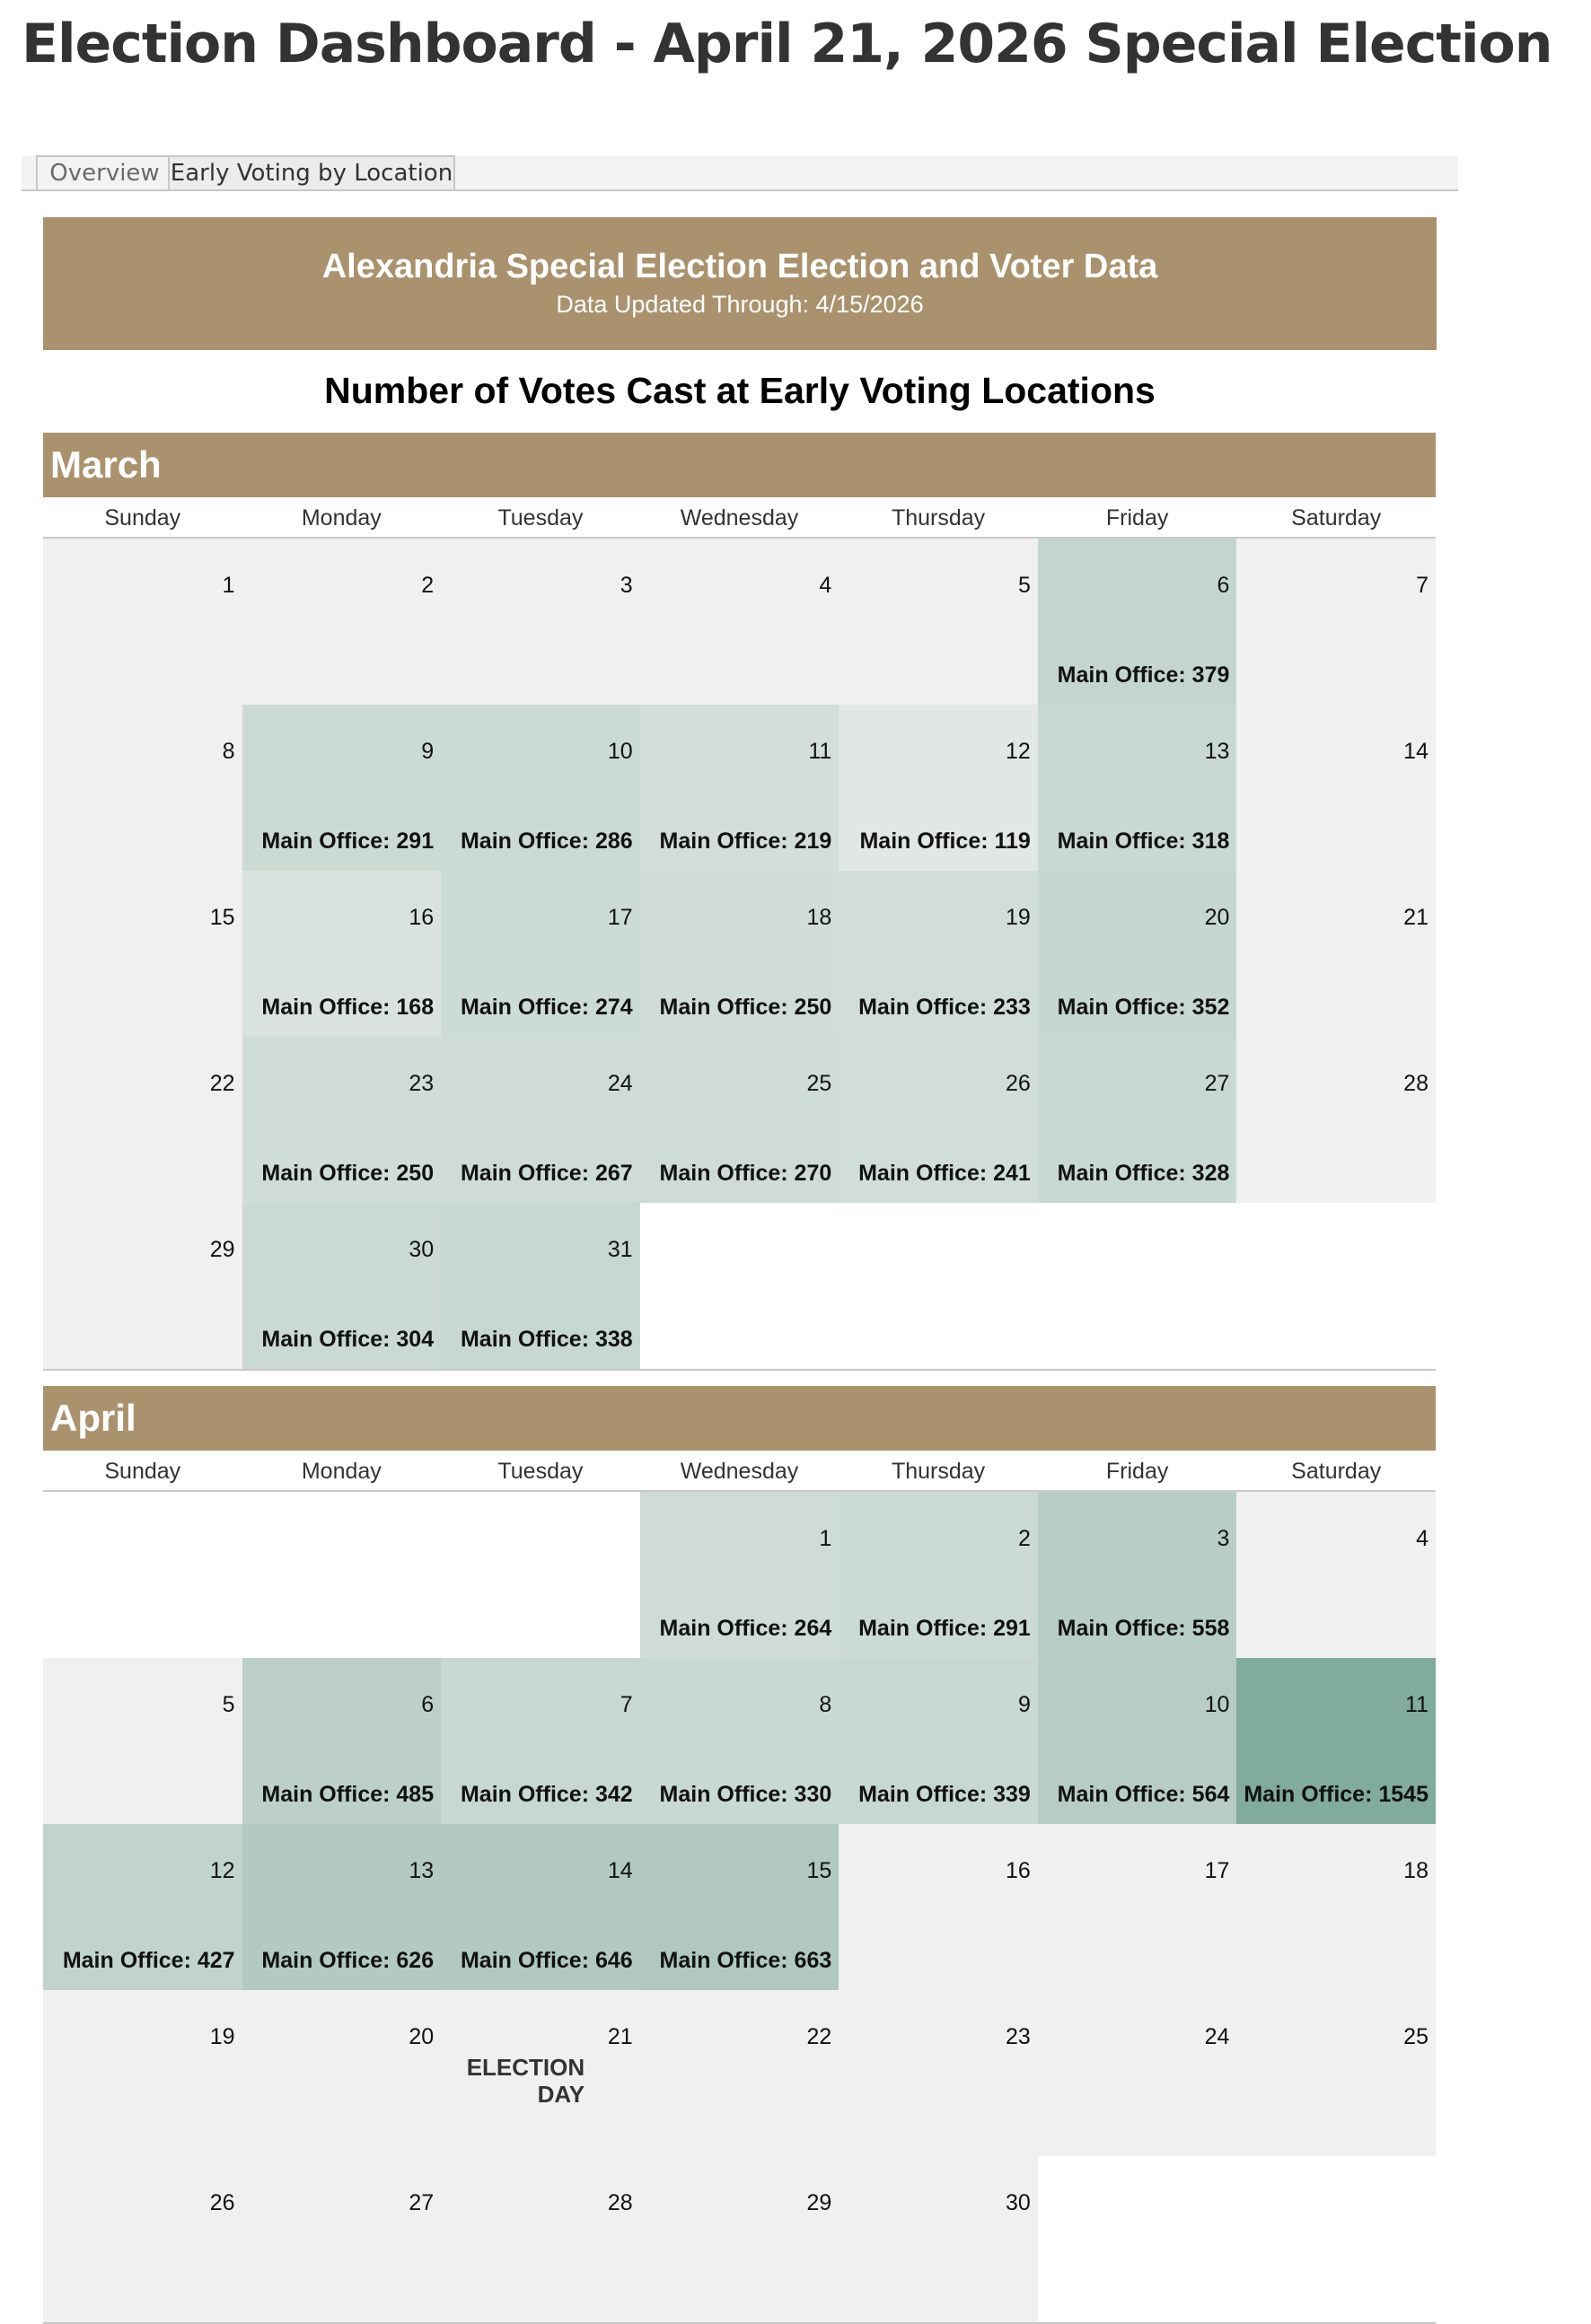 This screenshot has height=2324, width=1591. What do you see at coordinates (938, 1907) in the screenshot?
I see `calendar-day-cell: 16` at bounding box center [938, 1907].